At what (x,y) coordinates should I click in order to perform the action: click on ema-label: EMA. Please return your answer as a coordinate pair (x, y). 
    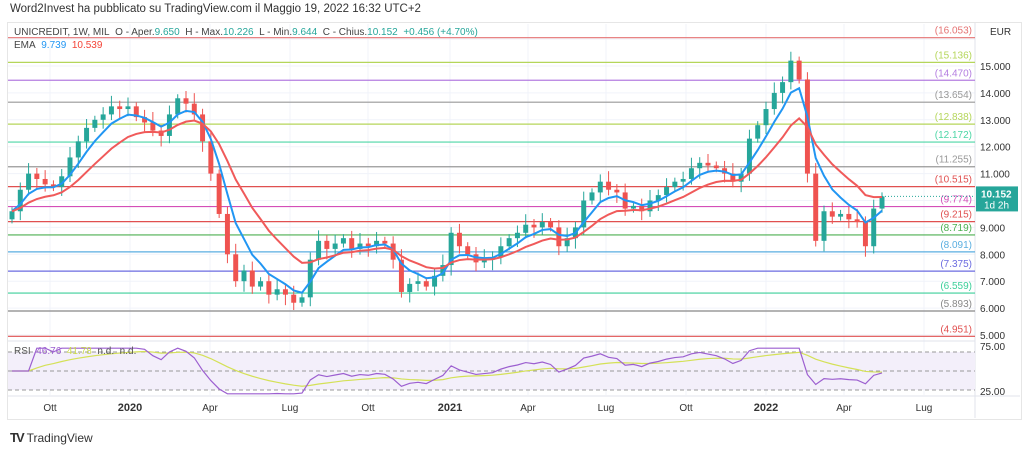
    Looking at the image, I should click on (25, 45).